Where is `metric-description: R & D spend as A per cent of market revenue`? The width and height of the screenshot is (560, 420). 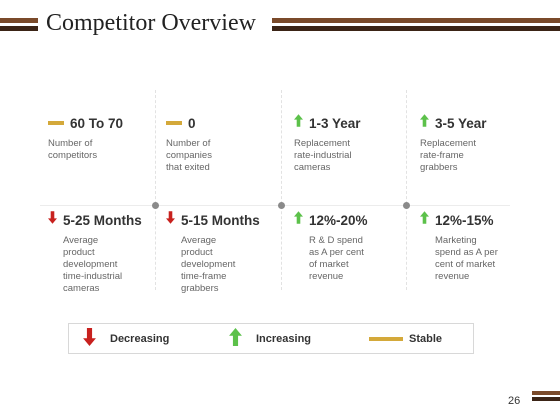 metric-description: R & D spend as A per cent of market revenue is located at coordinates (336, 258).